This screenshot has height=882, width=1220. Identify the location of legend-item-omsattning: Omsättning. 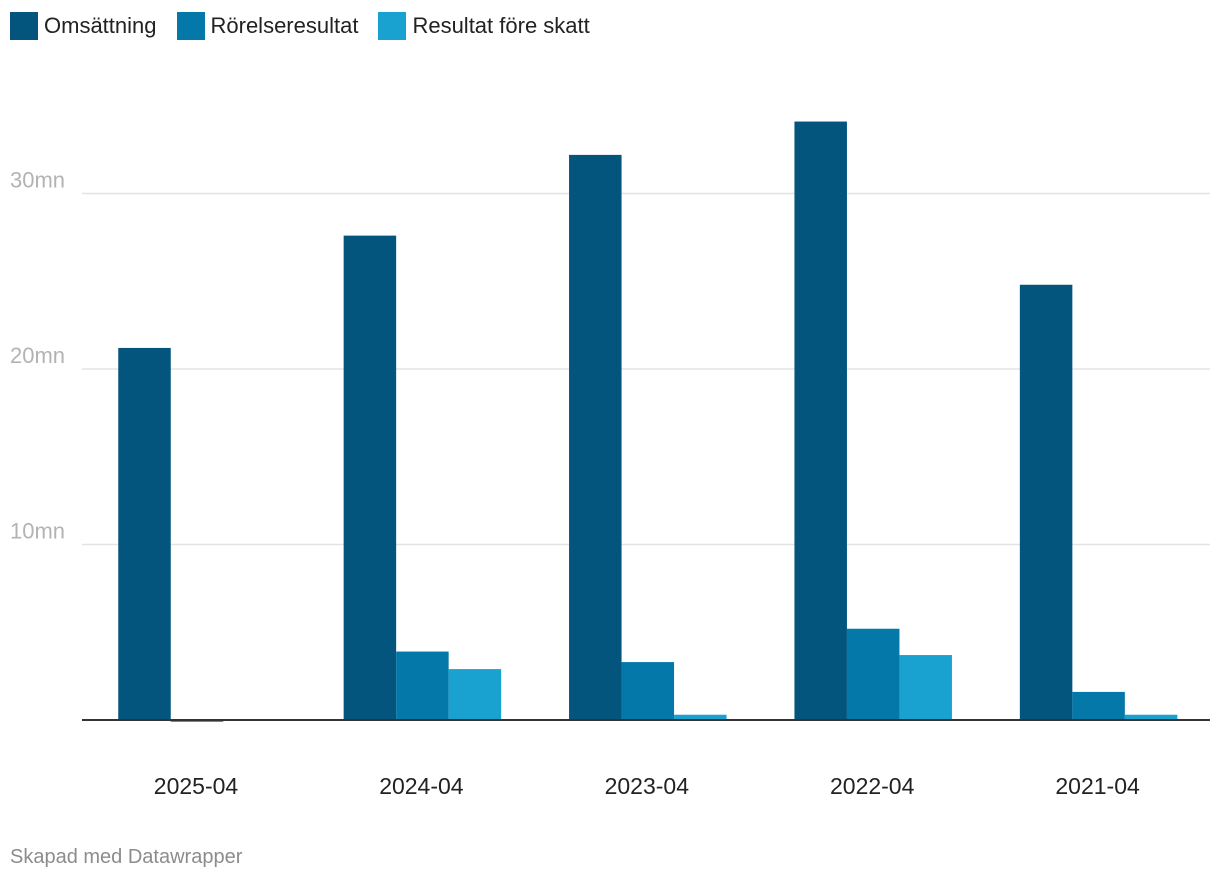
(83, 26).